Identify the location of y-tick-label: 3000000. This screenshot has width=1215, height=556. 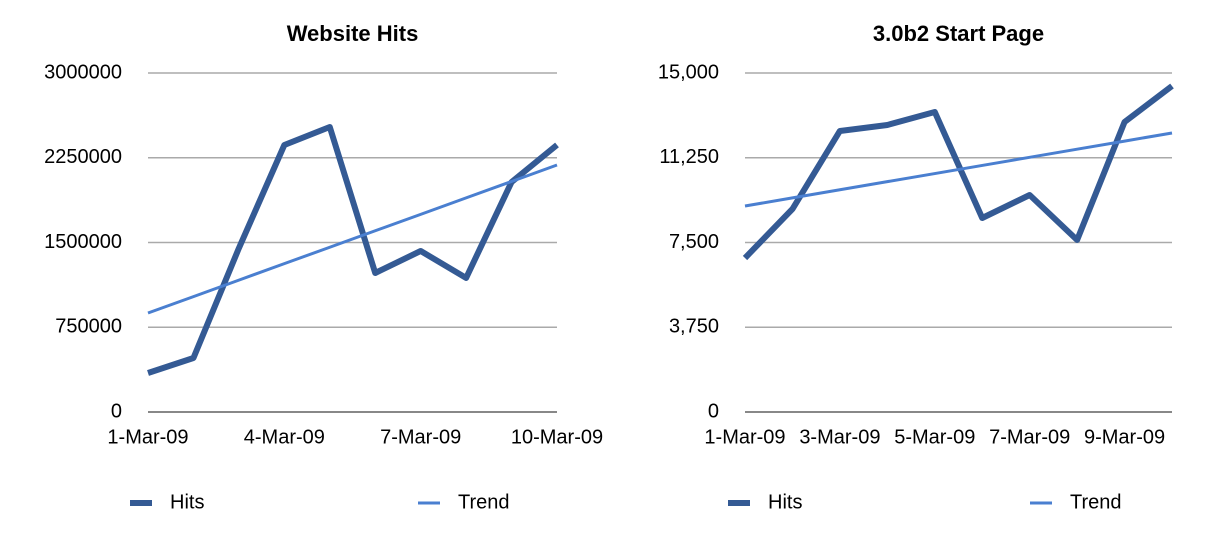
(83, 72).